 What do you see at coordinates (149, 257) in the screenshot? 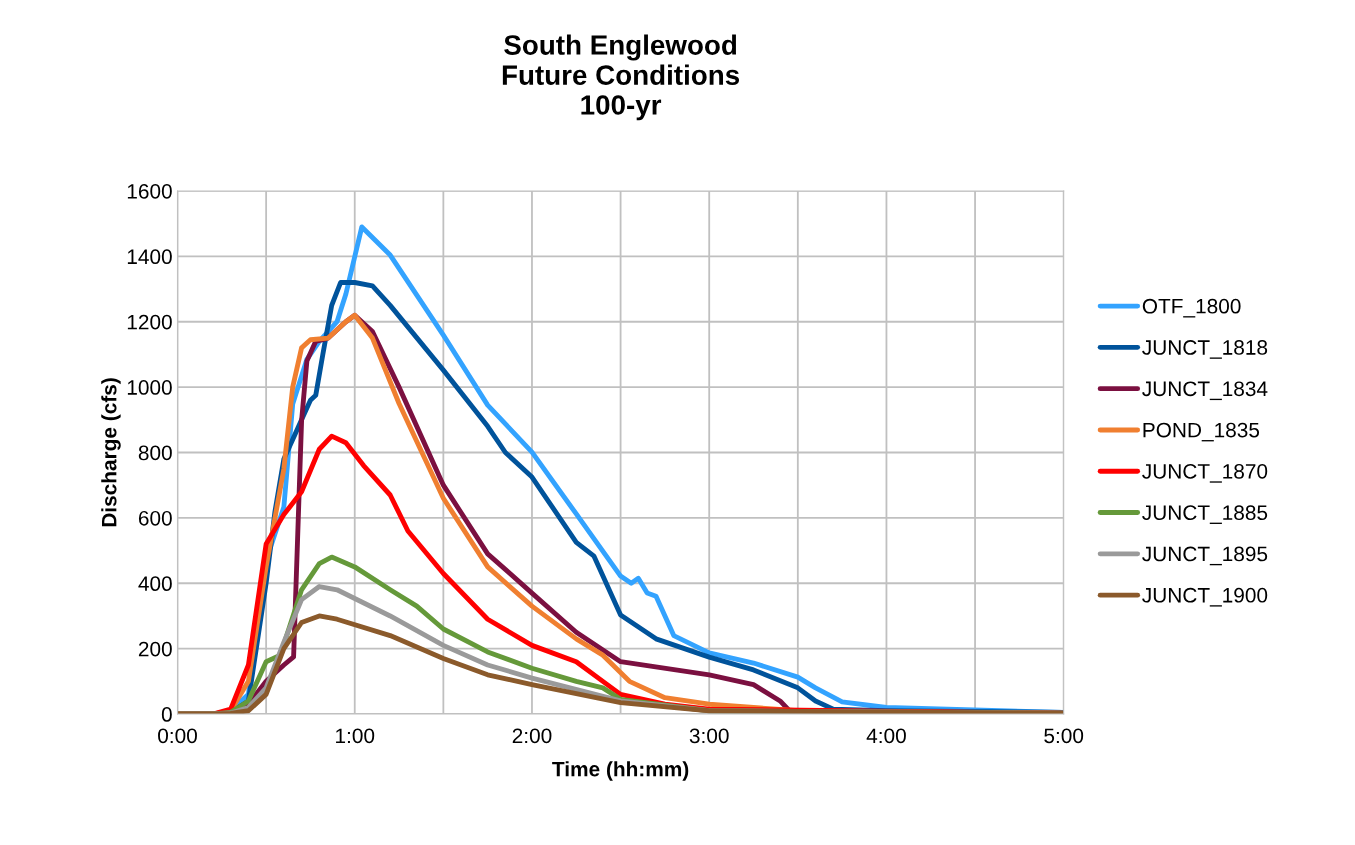
I see `y-tick-label: 1400` at bounding box center [149, 257].